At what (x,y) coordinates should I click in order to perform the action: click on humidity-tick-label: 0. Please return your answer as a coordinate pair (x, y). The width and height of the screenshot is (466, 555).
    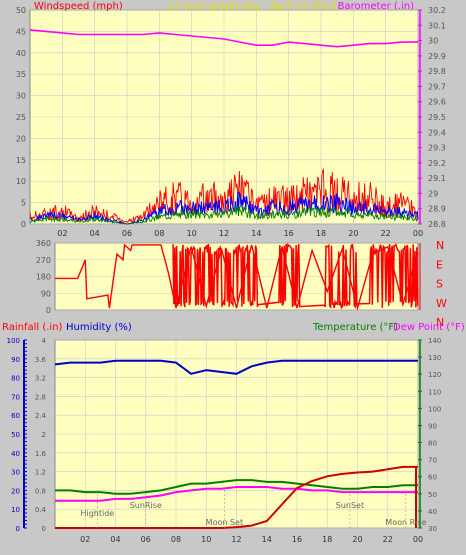
    Looking at the image, I should click on (18, 529).